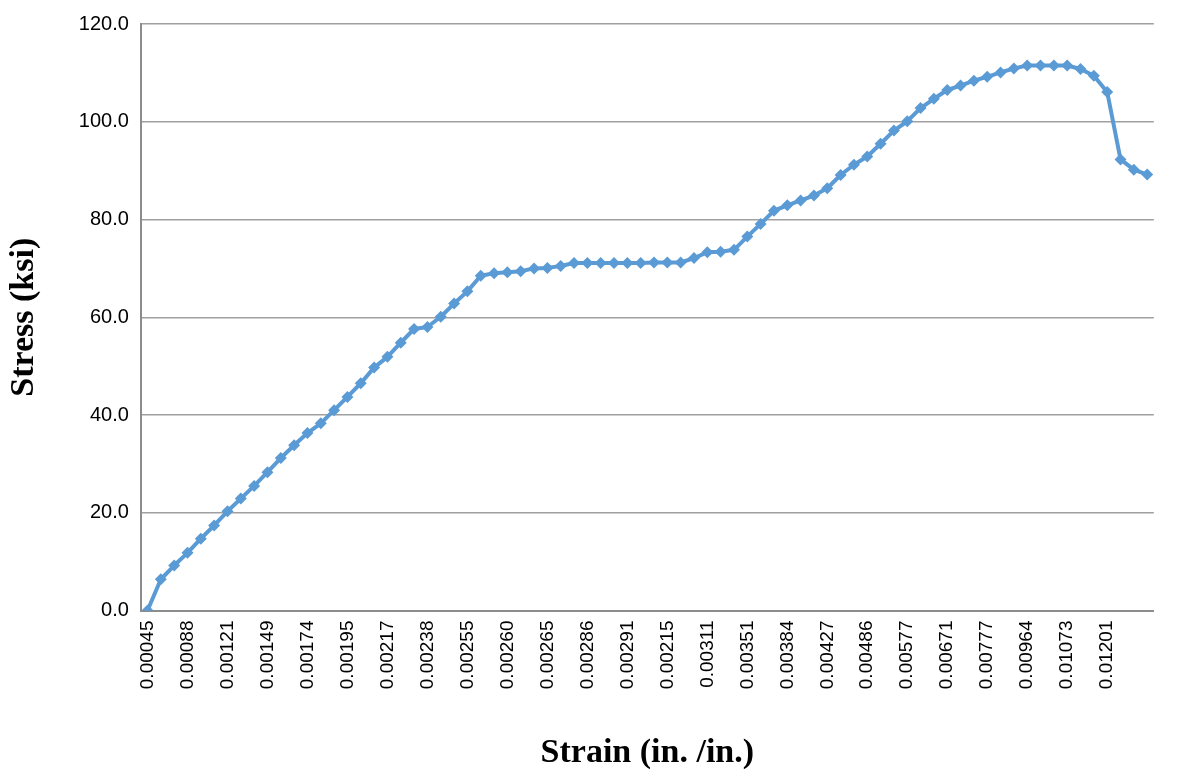 This screenshot has height=778, width=1180. Describe the element at coordinates (1026, 655) in the screenshot. I see `x-tick-label: 0.00964` at that location.